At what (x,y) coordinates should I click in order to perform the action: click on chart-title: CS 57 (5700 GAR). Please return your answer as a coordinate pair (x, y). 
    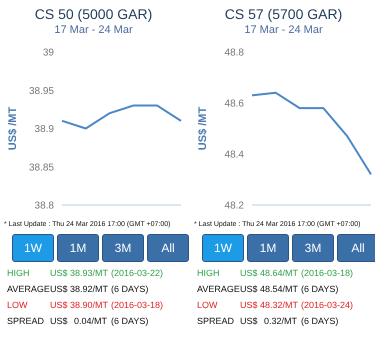
    Looking at the image, I should click on (284, 14).